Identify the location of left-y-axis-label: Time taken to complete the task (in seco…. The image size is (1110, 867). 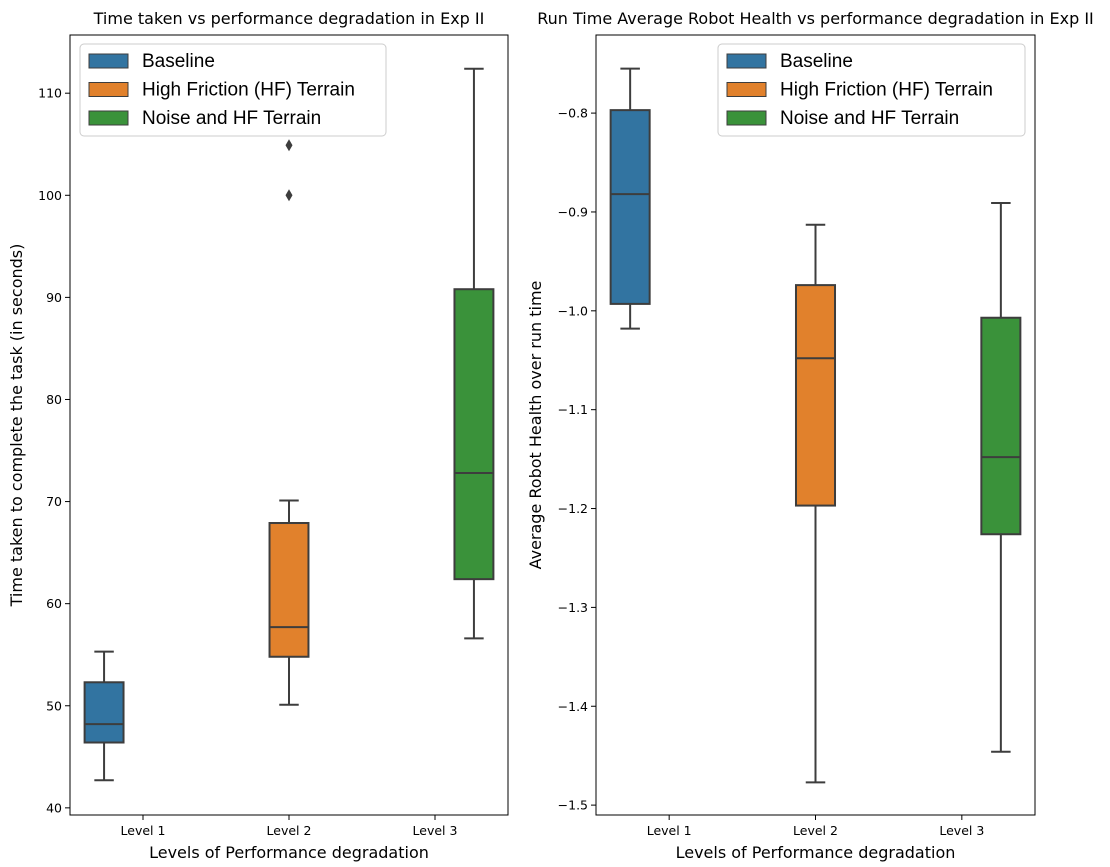
(16, 426).